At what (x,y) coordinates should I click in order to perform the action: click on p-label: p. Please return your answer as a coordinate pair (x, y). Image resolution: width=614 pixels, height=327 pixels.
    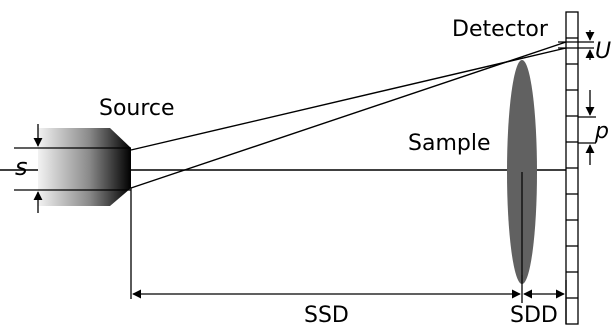
    Looking at the image, I should click on (601, 131).